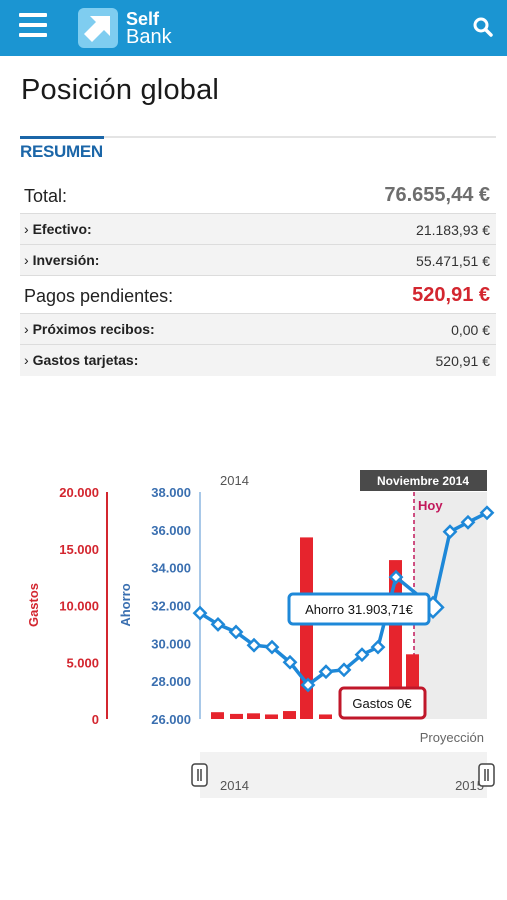 This screenshot has width=507, height=900. I want to click on gastos-axis-title: Gastos, so click(33, 605).